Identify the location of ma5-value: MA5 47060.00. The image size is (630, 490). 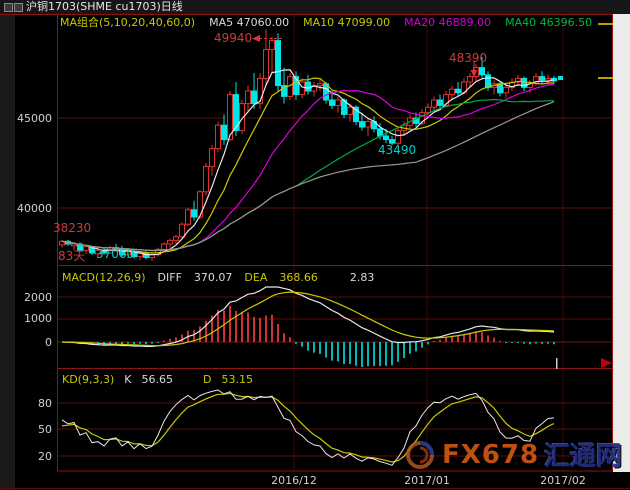
(249, 22).